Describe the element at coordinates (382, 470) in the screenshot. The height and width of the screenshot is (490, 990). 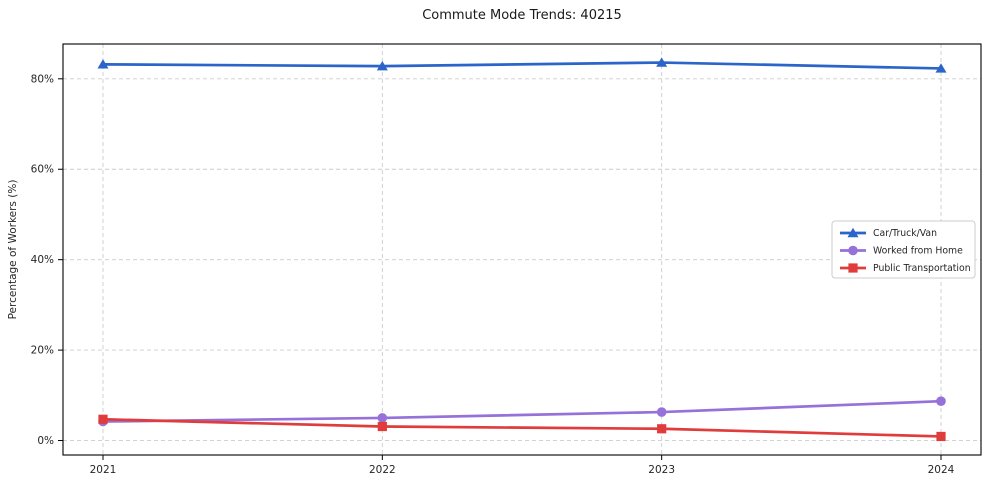
I see `x-tick-label: 2022` at that location.